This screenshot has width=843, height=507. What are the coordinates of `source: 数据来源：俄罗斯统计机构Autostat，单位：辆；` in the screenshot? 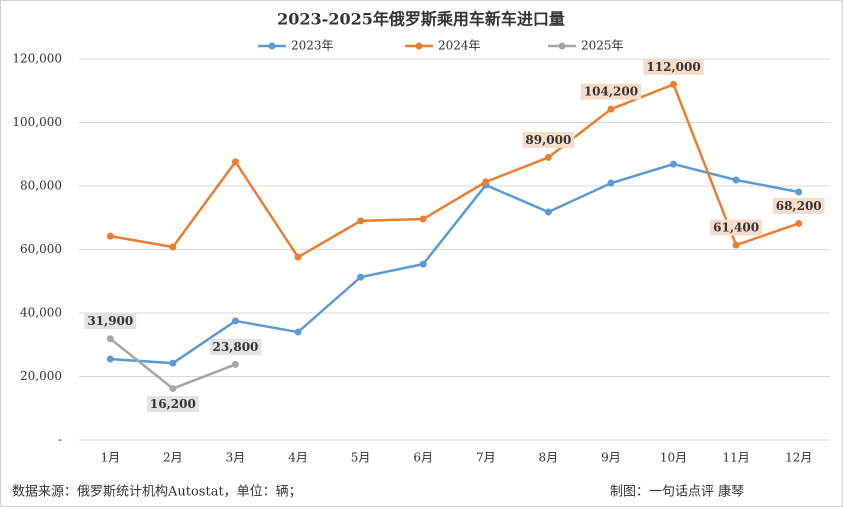 It's located at (157, 492).